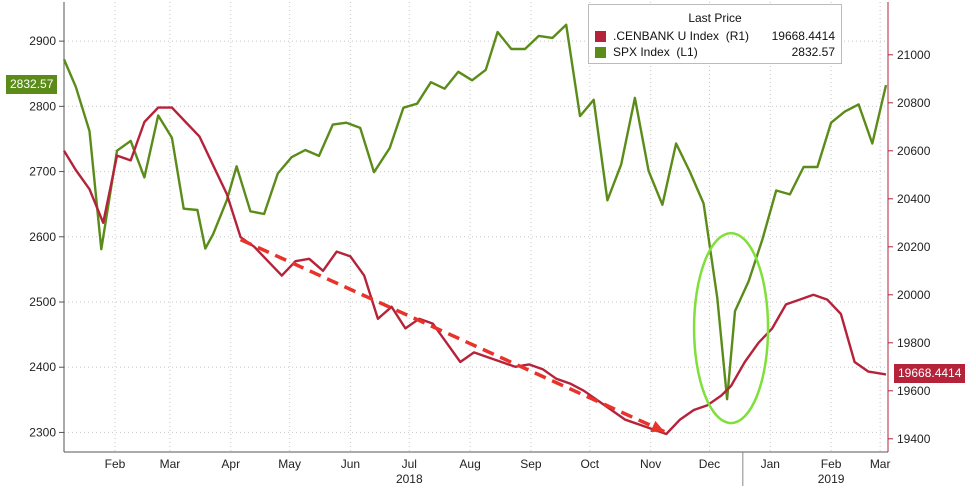 The height and width of the screenshot is (488, 976). Describe the element at coordinates (469, 464) in the screenshot. I see `x-tick-label: Aug` at that location.